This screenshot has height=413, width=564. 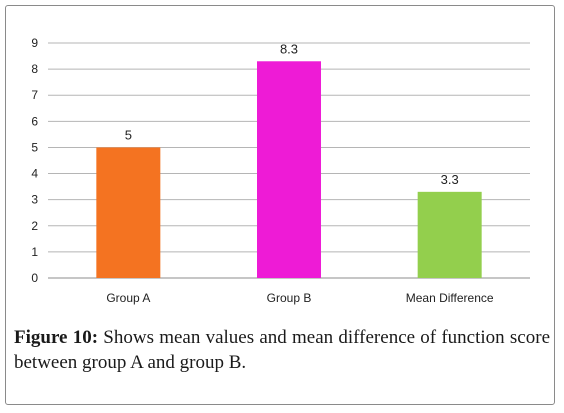 I want to click on y-tick-label-8: 8, so click(x=34, y=69).